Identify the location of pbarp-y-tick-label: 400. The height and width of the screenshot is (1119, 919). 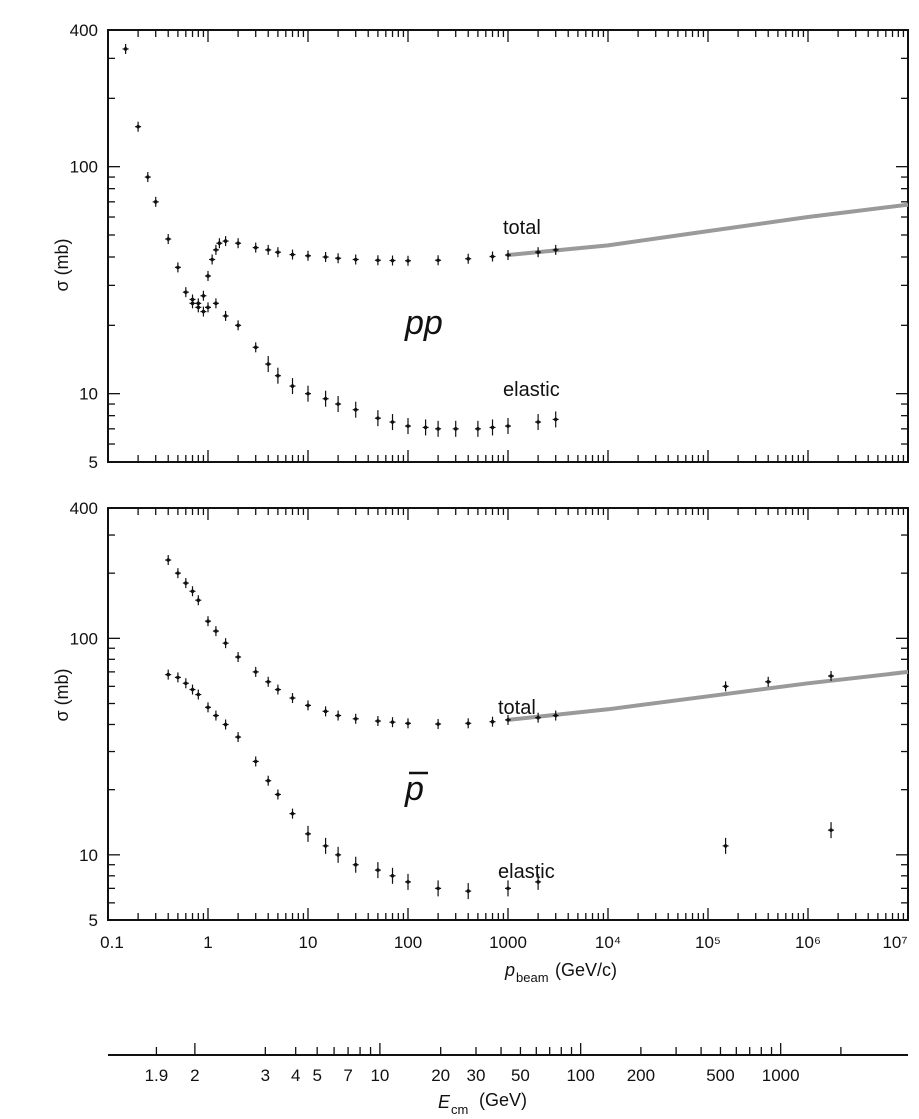
(84, 508).